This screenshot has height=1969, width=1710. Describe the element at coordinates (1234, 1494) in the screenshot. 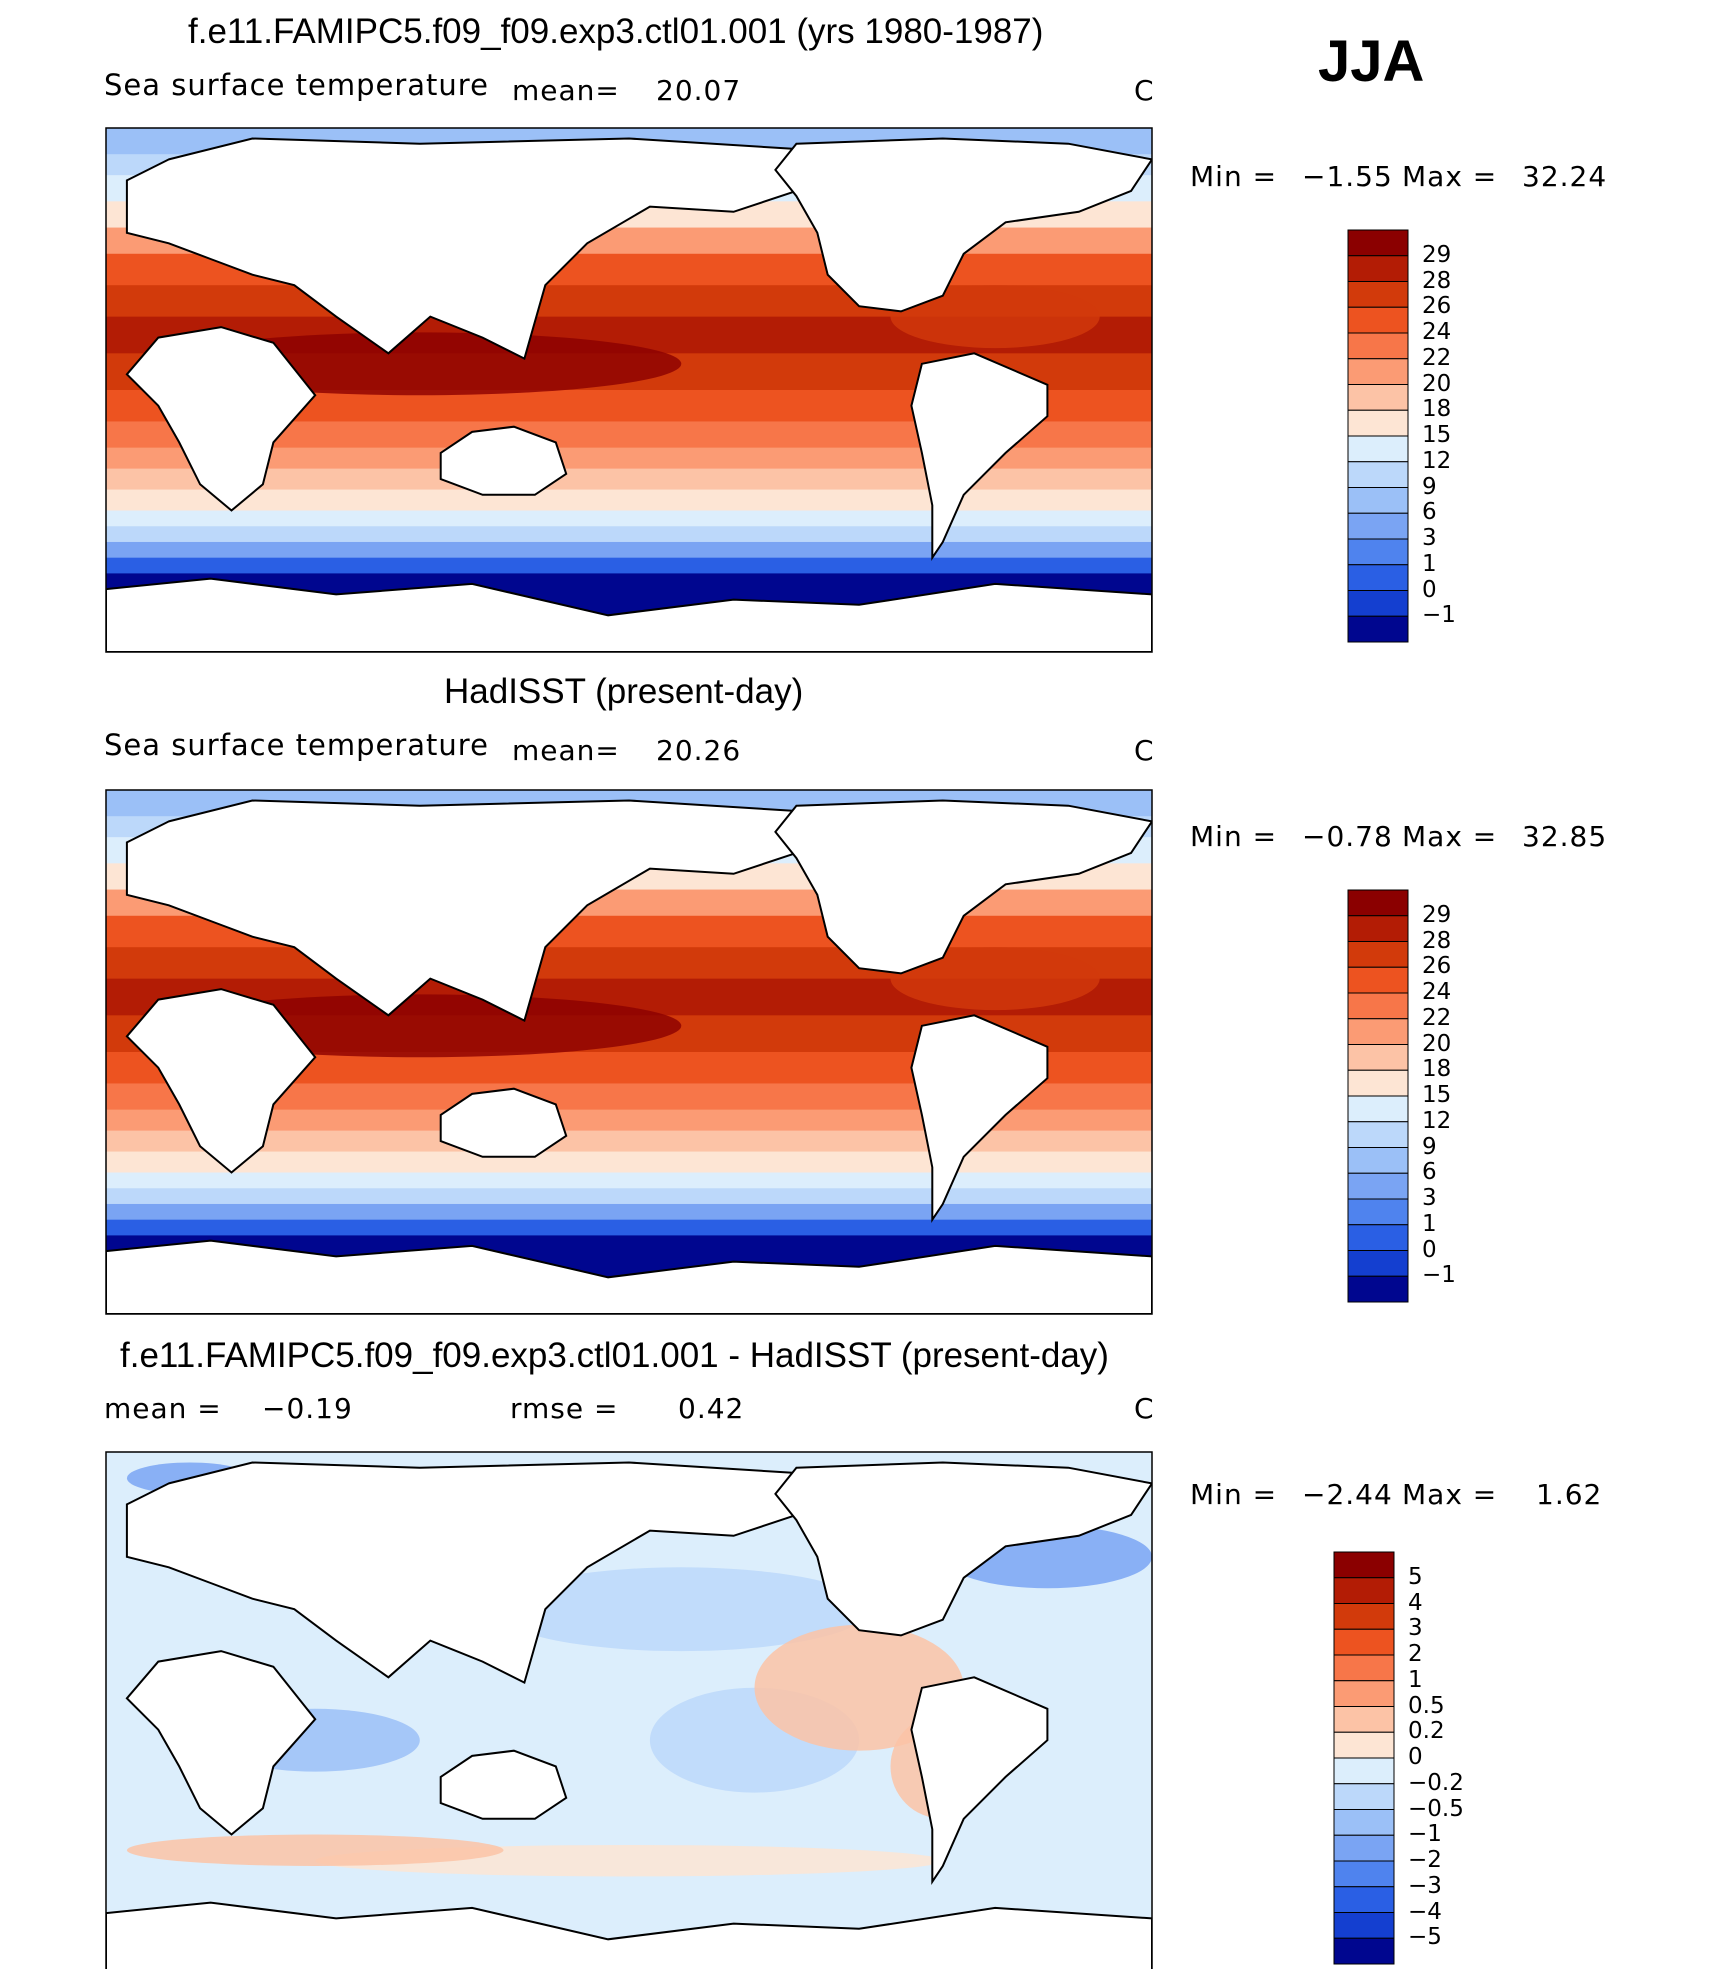

I see `panel3-min-label: Min =` at that location.